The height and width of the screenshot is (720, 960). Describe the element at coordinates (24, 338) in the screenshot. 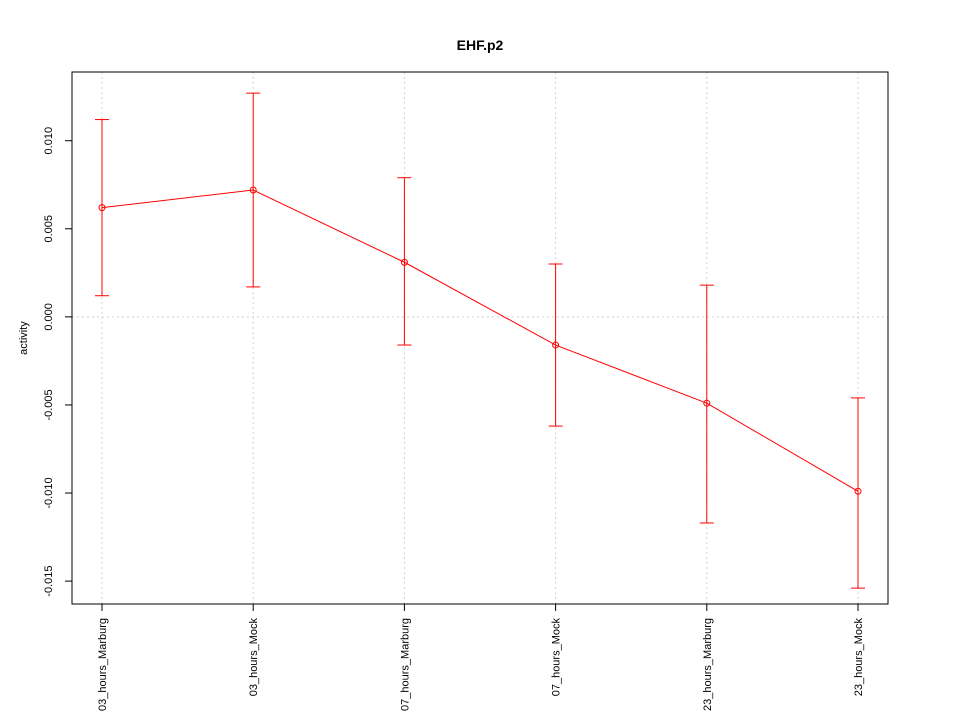

I see `y-axis-label: activity` at that location.